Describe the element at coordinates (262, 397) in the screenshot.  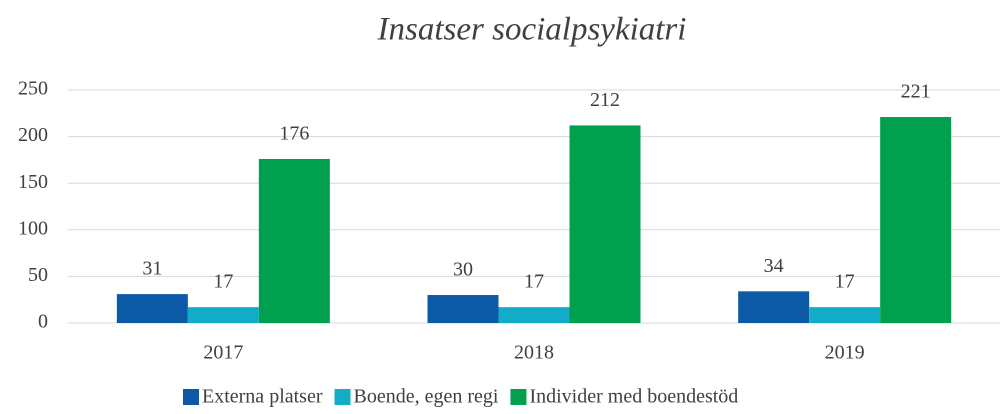
I see `legend-label: Externa platser` at that location.